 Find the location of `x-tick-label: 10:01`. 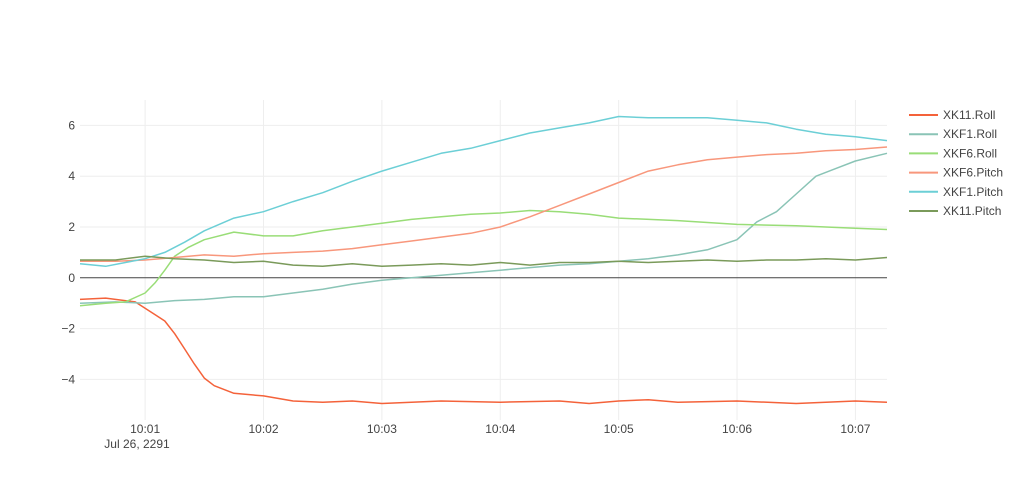

x-tick-label: 10:01 is located at coordinates (145, 429).